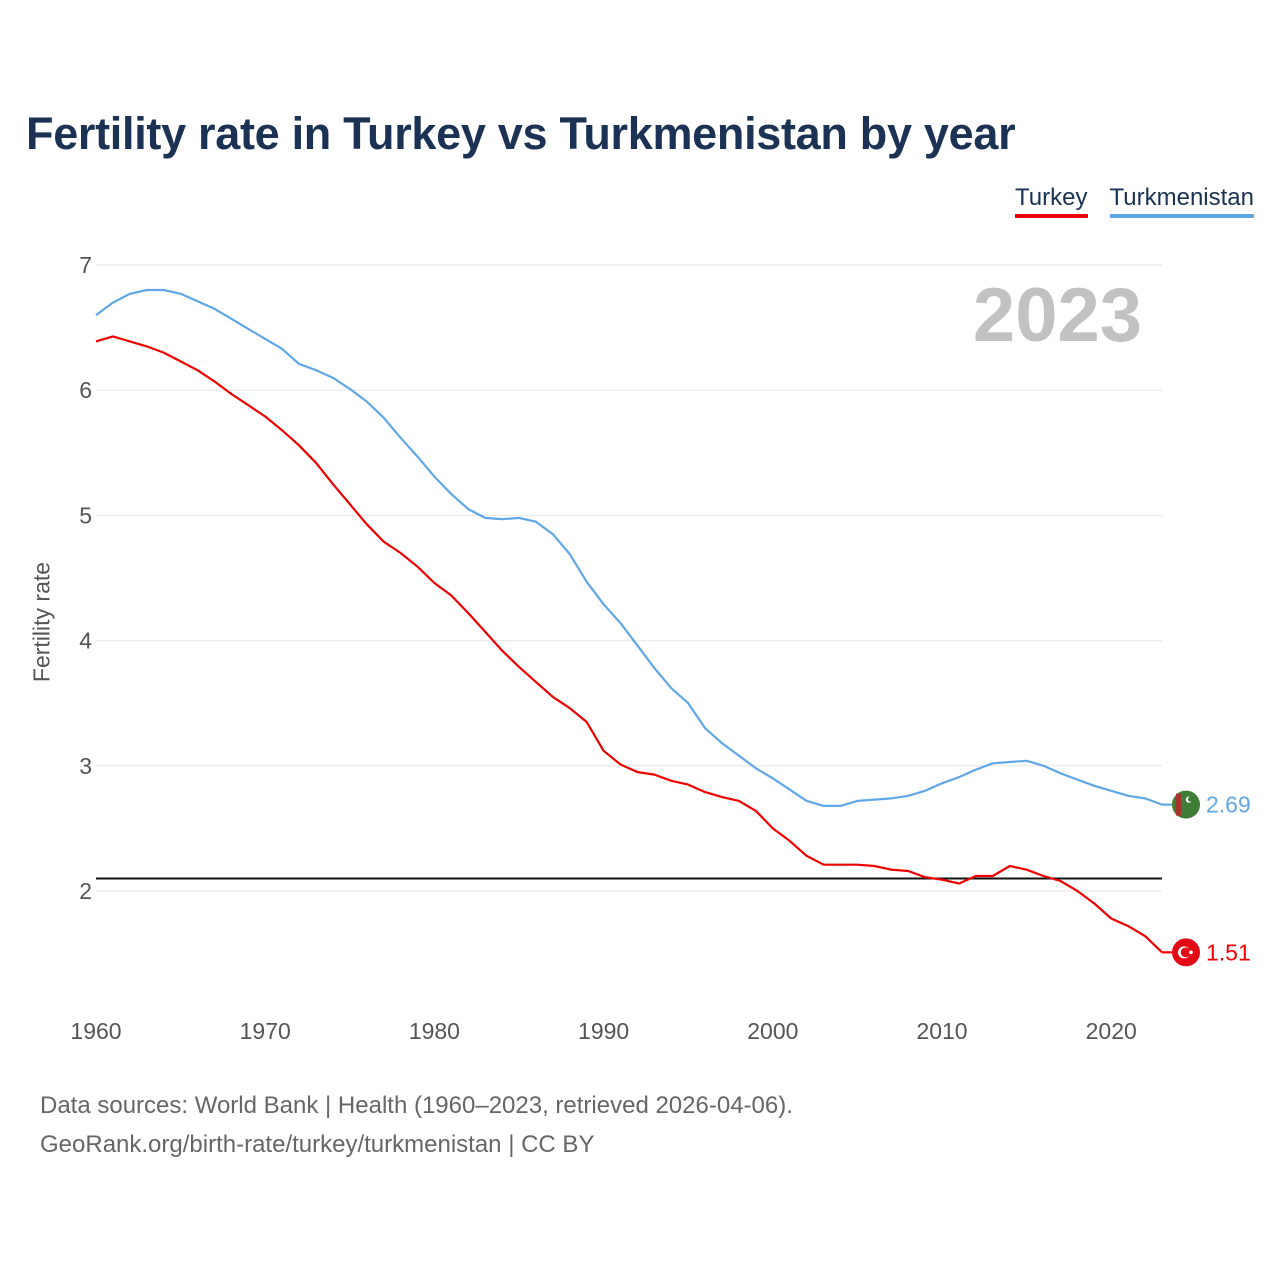 This screenshot has width=1280, height=1280. Describe the element at coordinates (85, 891) in the screenshot. I see `y-tick-label: 2` at that location.